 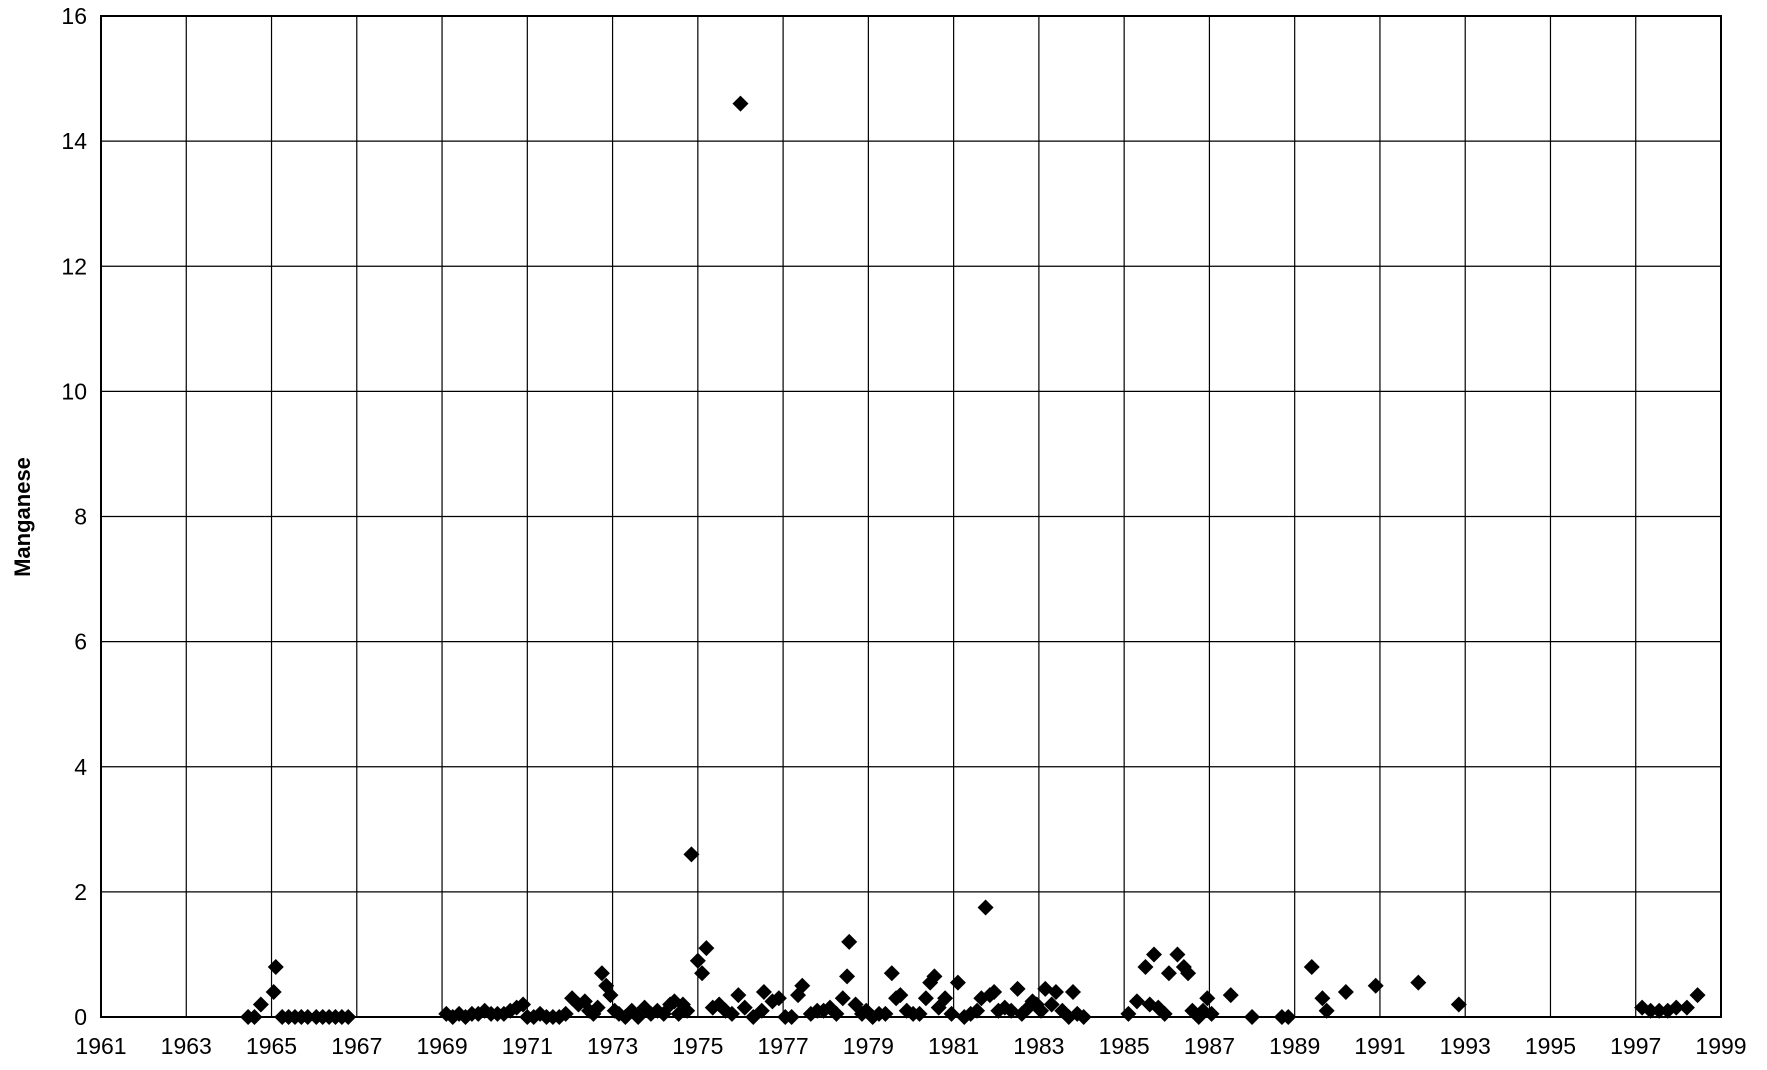 What do you see at coordinates (1465, 1046) in the screenshot?
I see `x-tick-label: 1993` at bounding box center [1465, 1046].